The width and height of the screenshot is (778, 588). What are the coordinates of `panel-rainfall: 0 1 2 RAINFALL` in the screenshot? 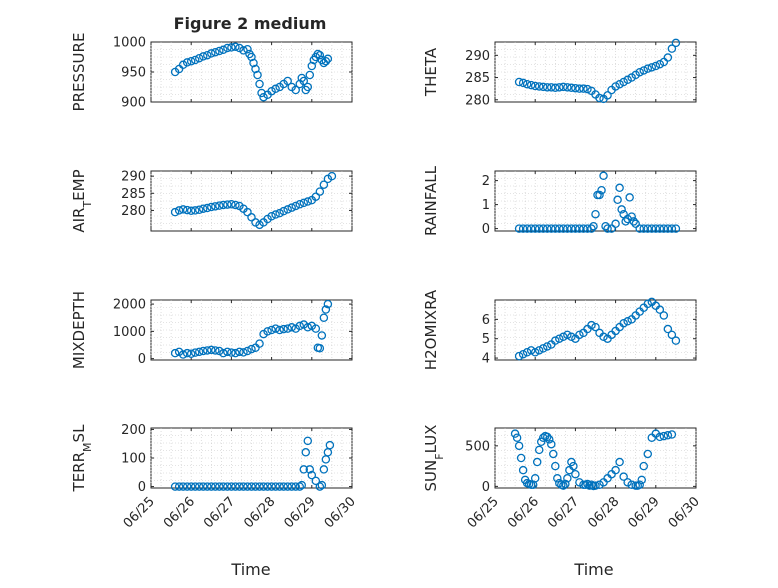 It's located at (559, 201).